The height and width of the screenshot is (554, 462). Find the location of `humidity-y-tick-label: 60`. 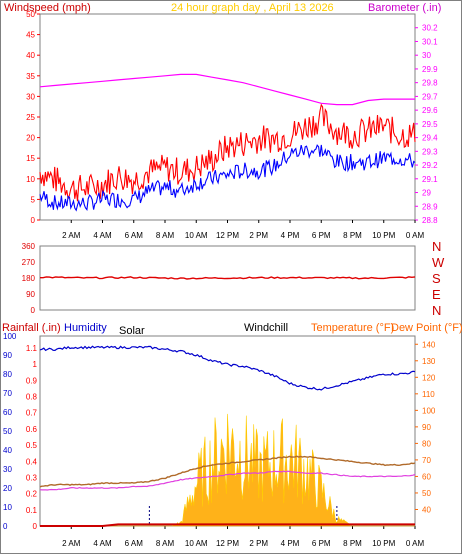

humidity-y-tick-label: 60 is located at coordinates (7, 412).